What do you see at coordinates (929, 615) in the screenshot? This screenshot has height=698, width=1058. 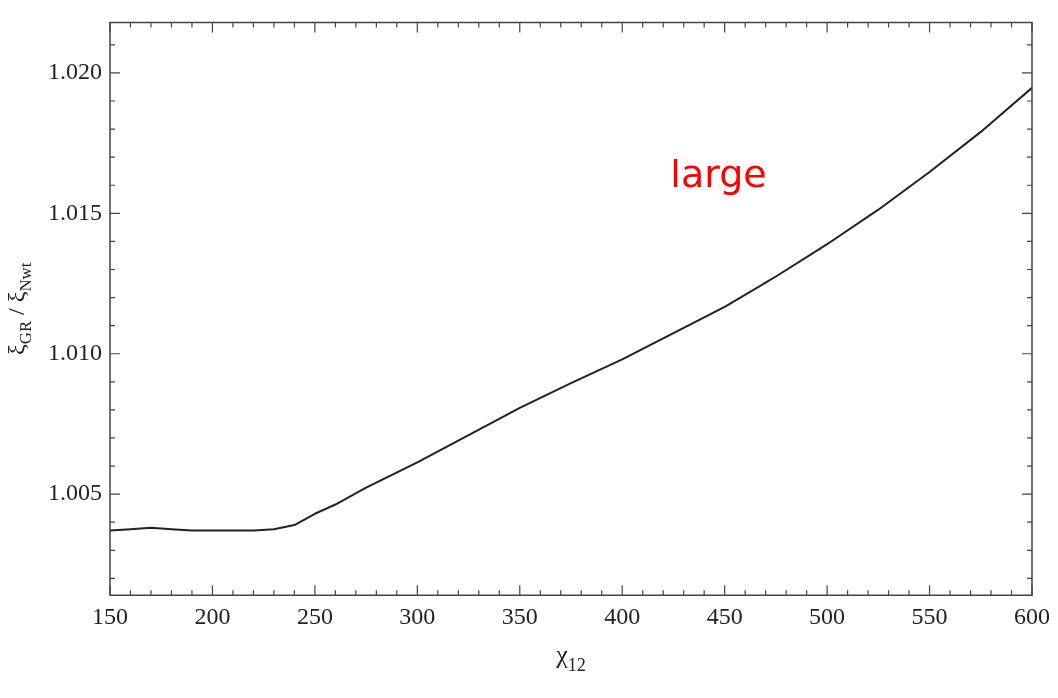 I see `x-tick-label: 550` at bounding box center [929, 615].